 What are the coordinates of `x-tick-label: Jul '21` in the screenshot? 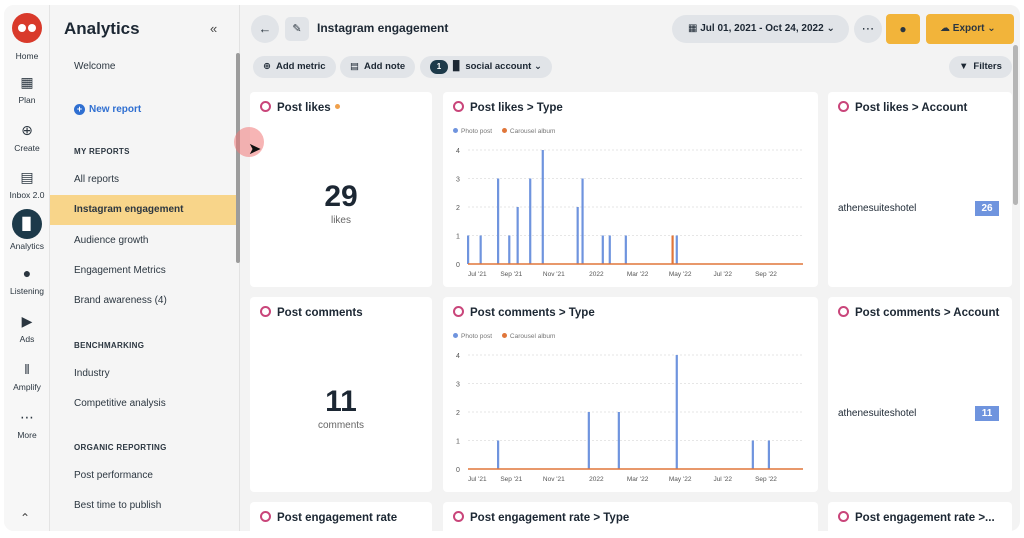 It's located at (477, 479).